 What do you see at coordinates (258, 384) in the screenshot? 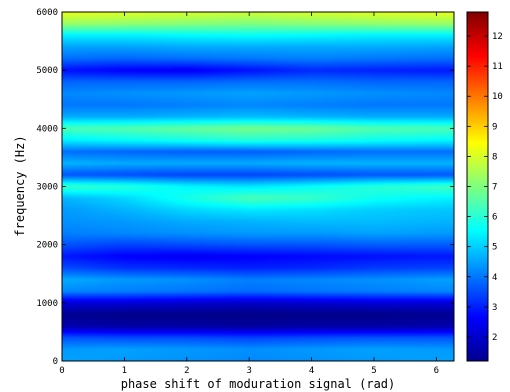
I see `x-axis-label: phase shift of moduration signal (rad)` at bounding box center [258, 384].